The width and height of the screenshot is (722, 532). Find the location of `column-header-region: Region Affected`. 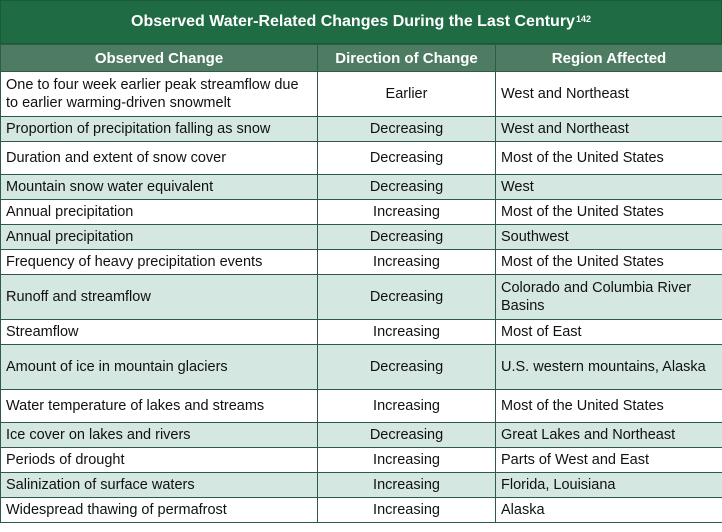

column-header-region: Region Affected is located at coordinates (608, 58).